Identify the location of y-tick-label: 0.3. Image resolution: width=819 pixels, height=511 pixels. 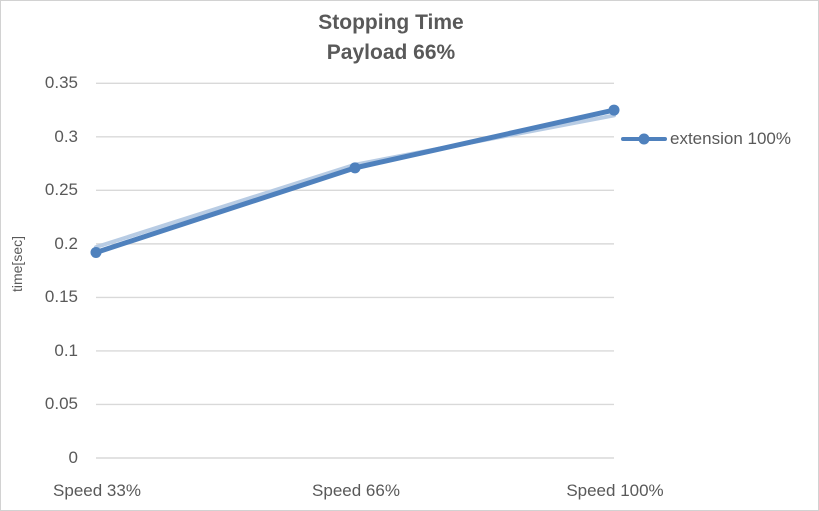
(66, 136).